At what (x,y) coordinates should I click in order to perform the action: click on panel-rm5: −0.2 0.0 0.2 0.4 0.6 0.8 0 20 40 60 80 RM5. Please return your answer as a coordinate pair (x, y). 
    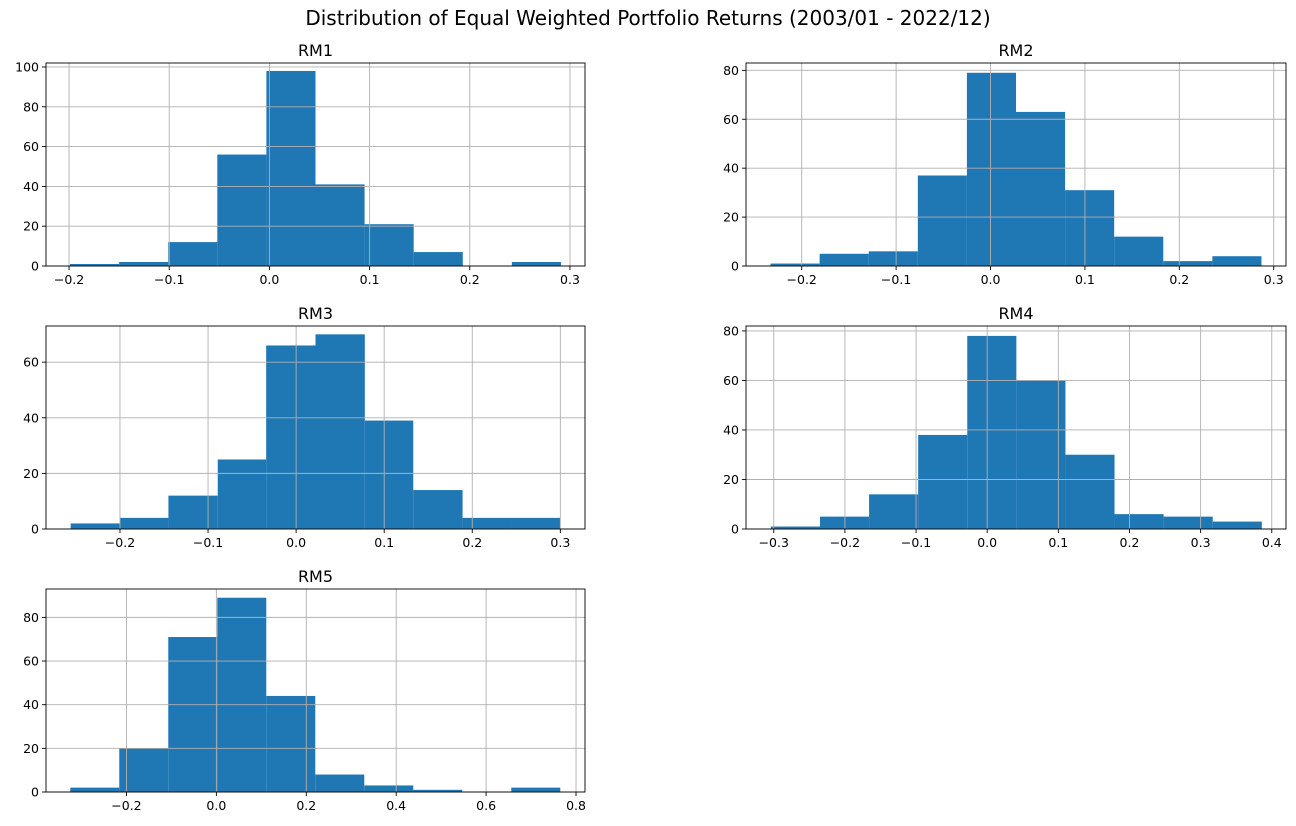
    Looking at the image, I should click on (304, 690).